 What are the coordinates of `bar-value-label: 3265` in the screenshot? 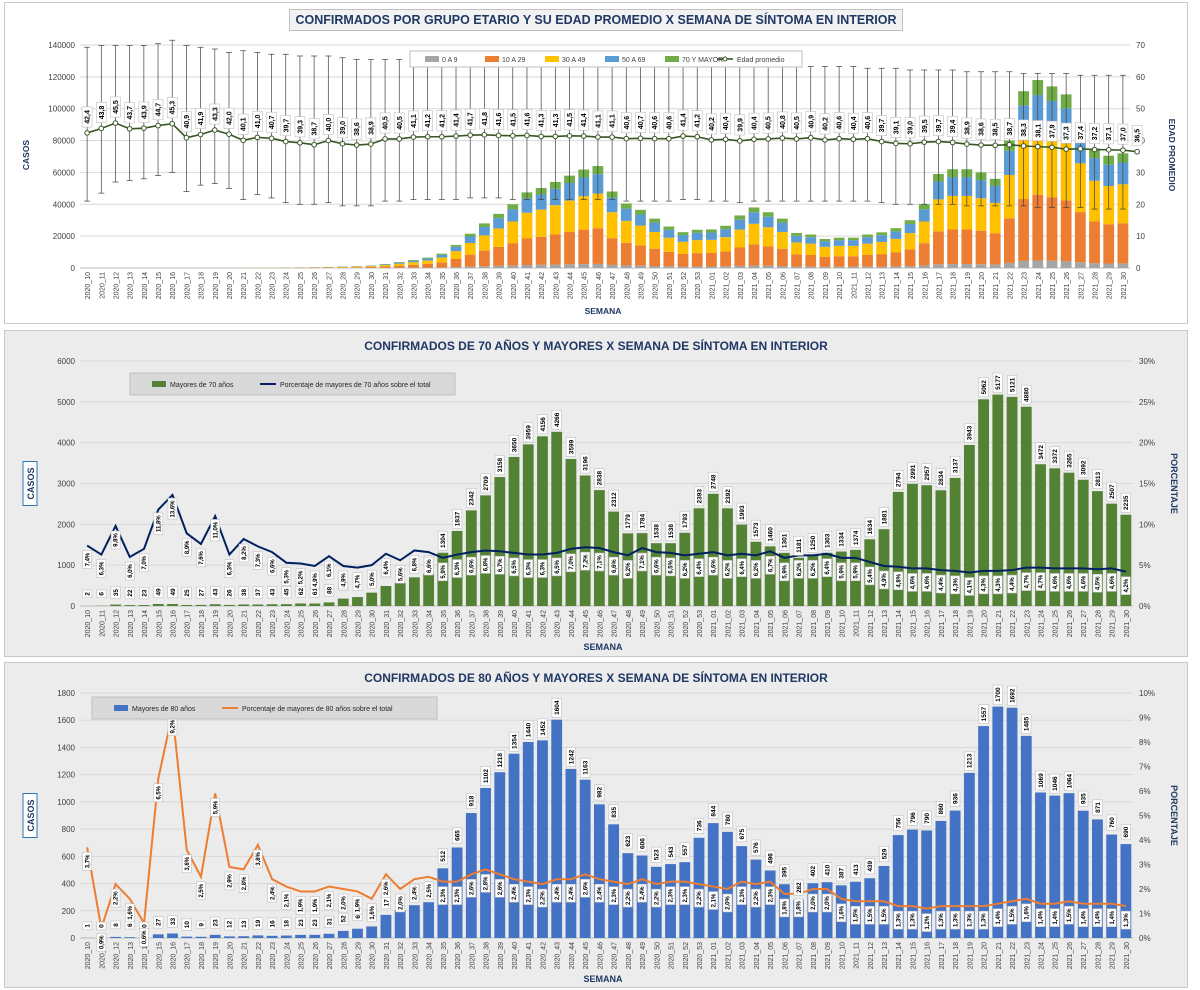 It's located at (1069, 460).